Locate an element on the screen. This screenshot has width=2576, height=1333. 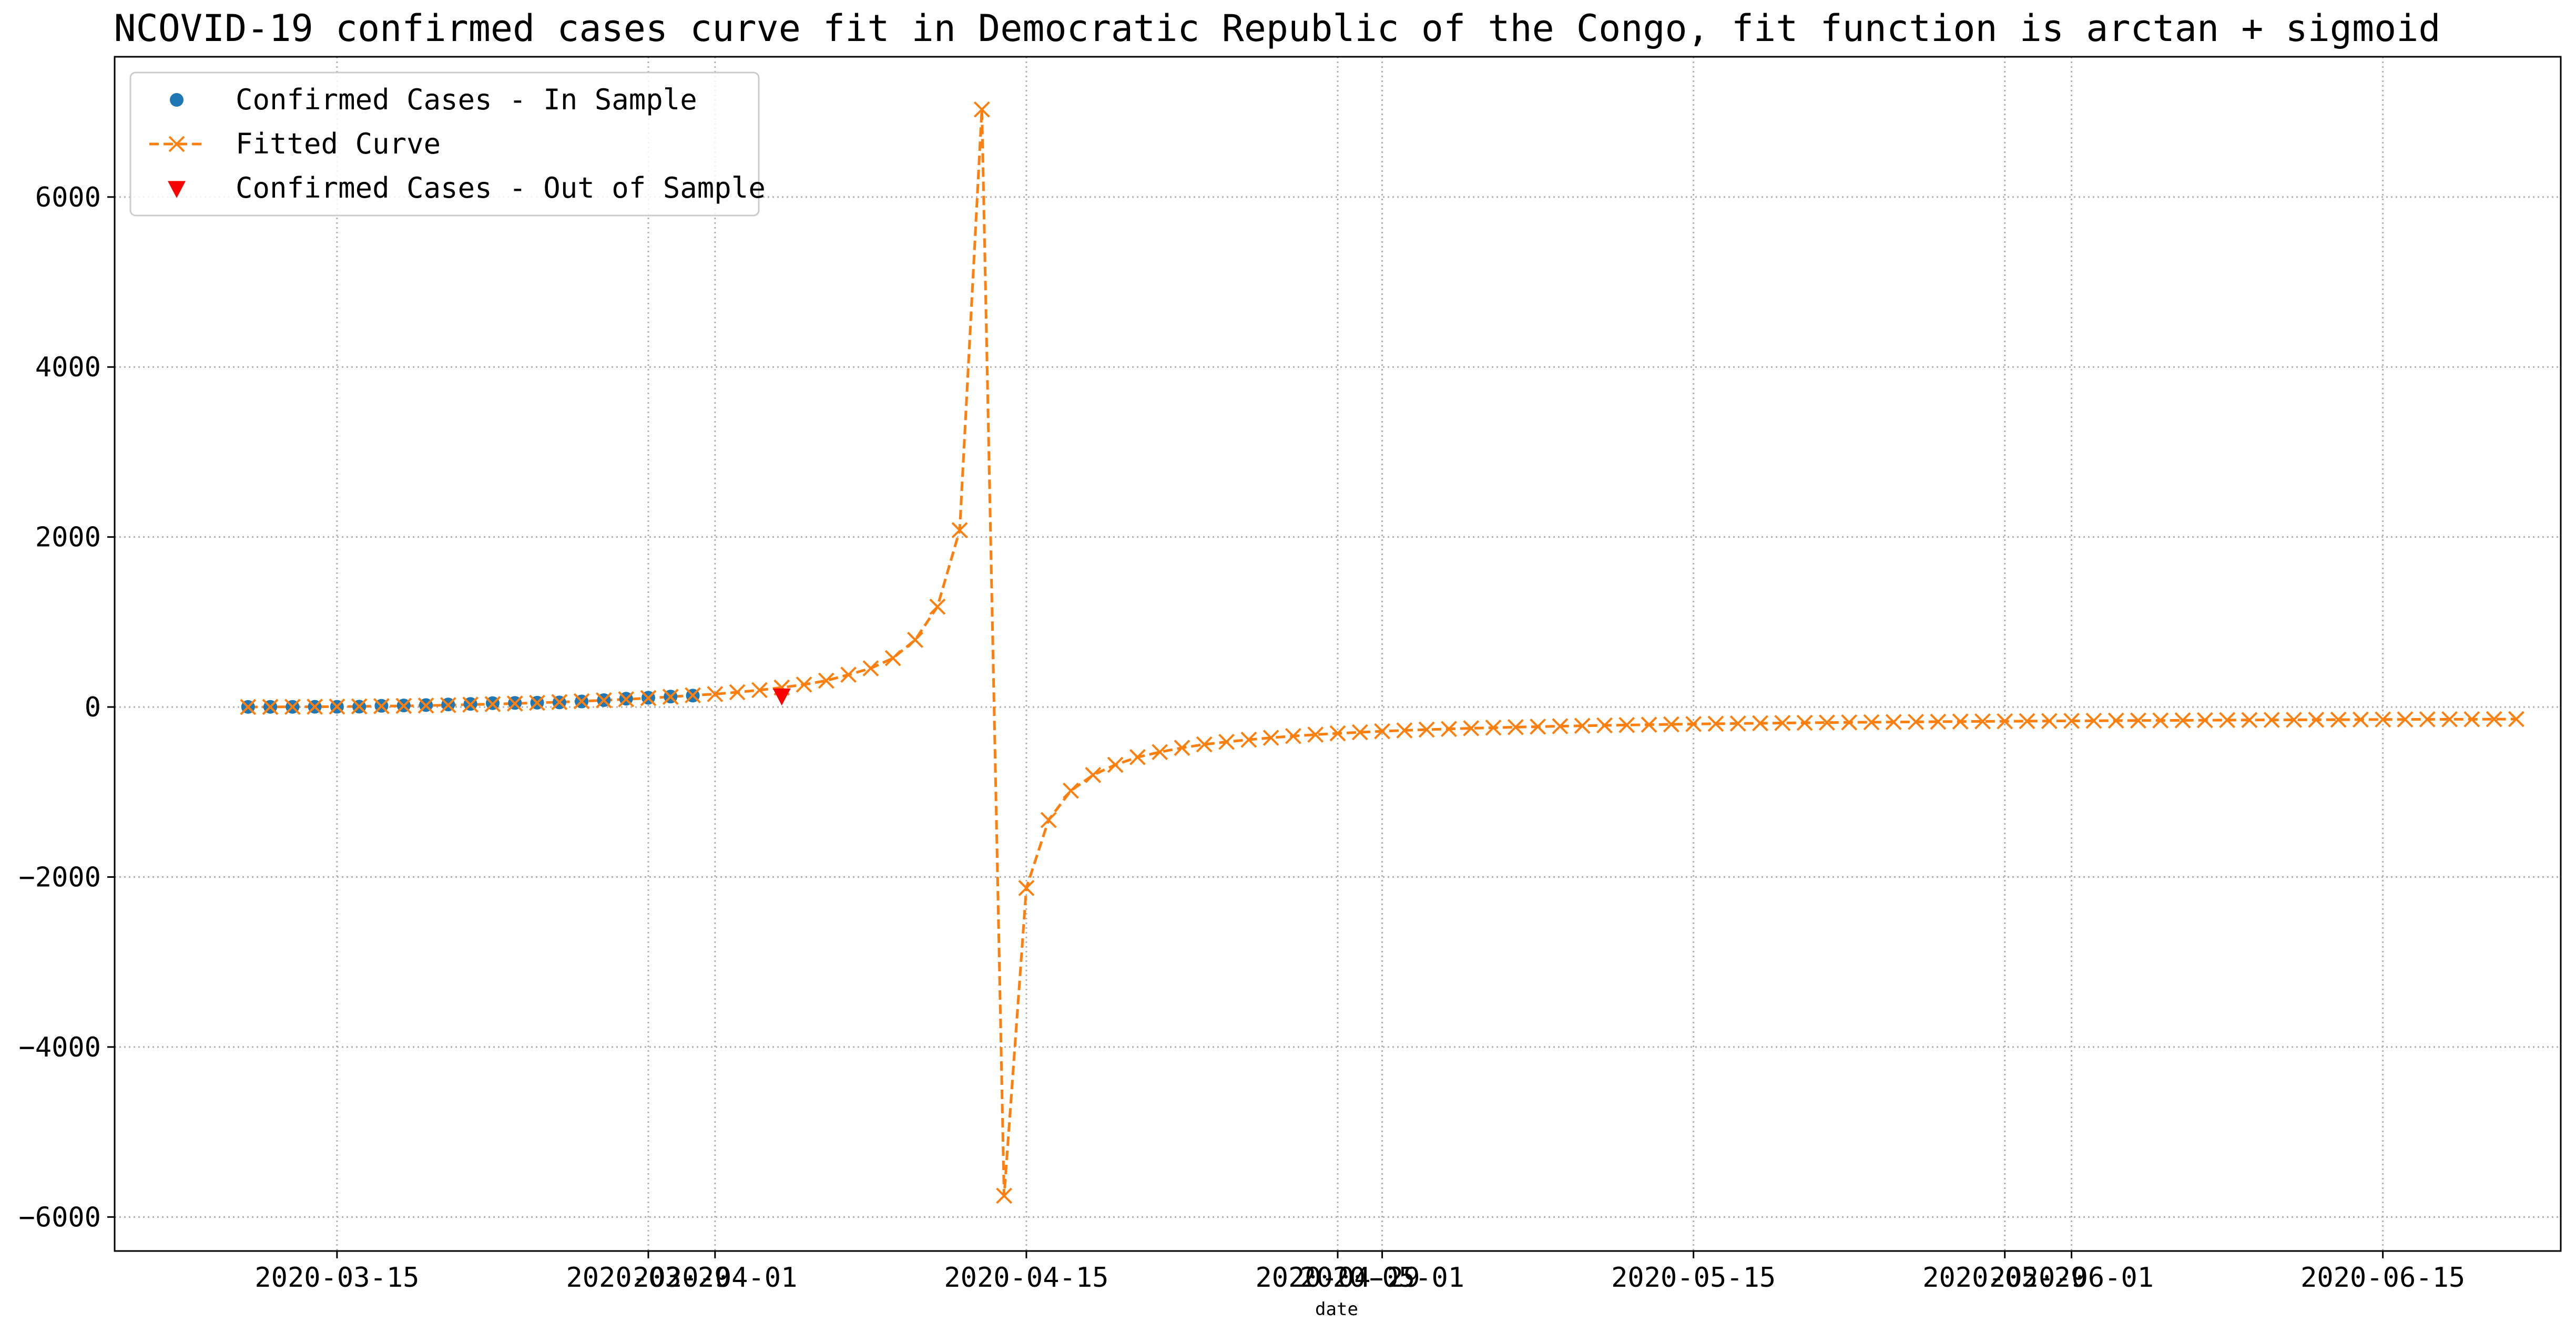
x-tick-label: 2020-05-29 is located at coordinates (2005, 1278).